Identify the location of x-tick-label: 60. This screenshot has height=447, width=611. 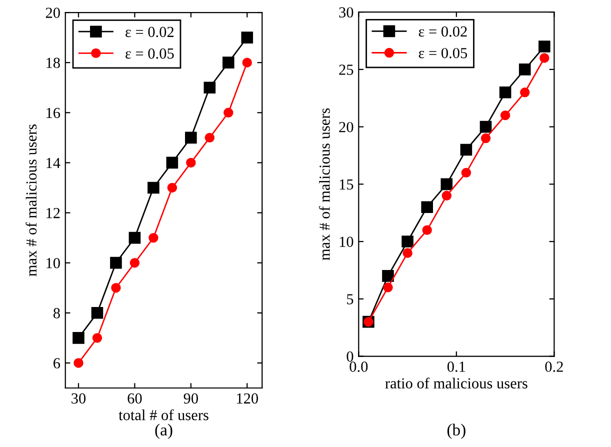
(135, 398).